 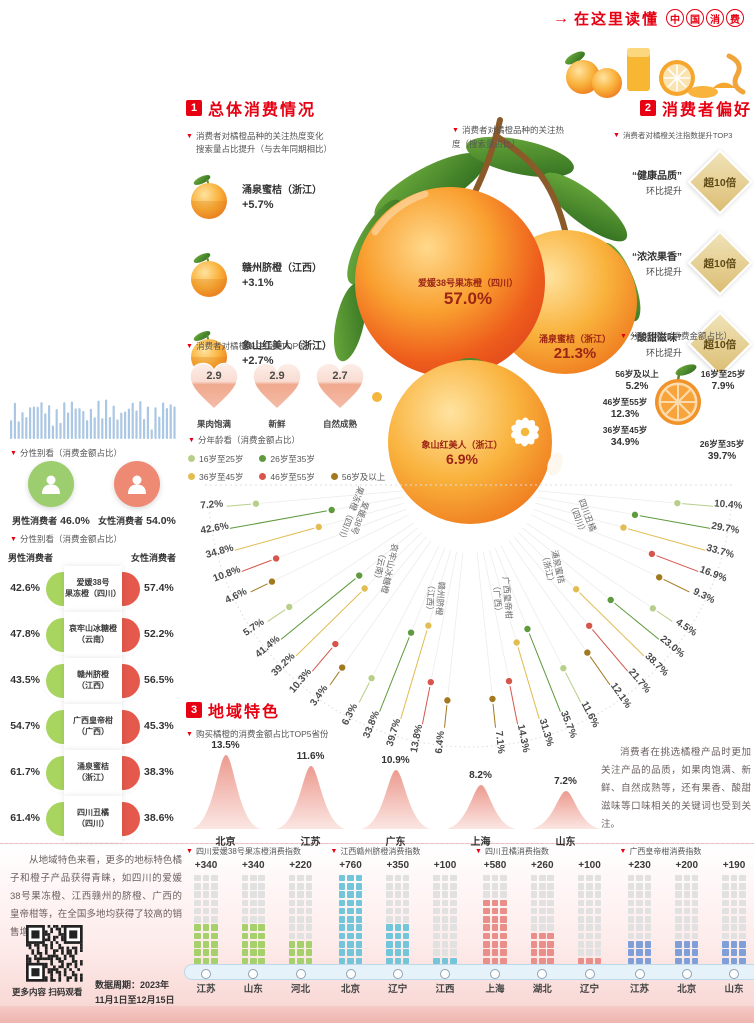 I want to click on index-bar-value: +580, so click(x=495, y=865).